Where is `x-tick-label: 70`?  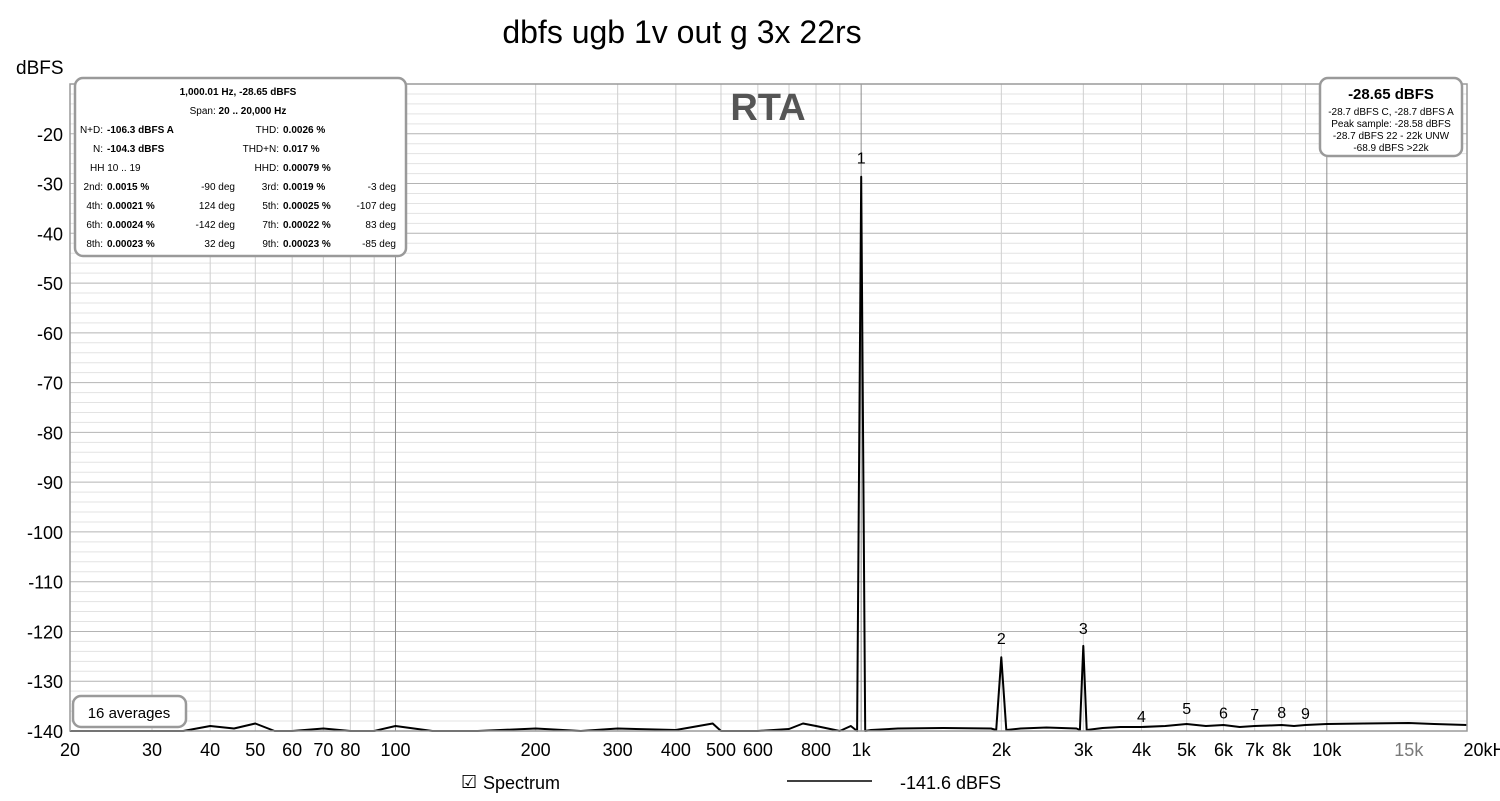 x-tick-label: 70 is located at coordinates (323, 750).